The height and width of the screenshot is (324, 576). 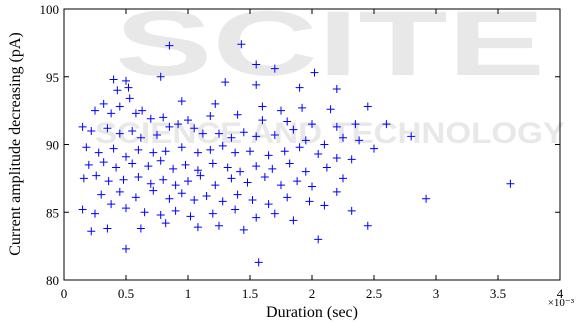 What do you see at coordinates (64, 293) in the screenshot?
I see `x-tick-label: 0` at bounding box center [64, 293].